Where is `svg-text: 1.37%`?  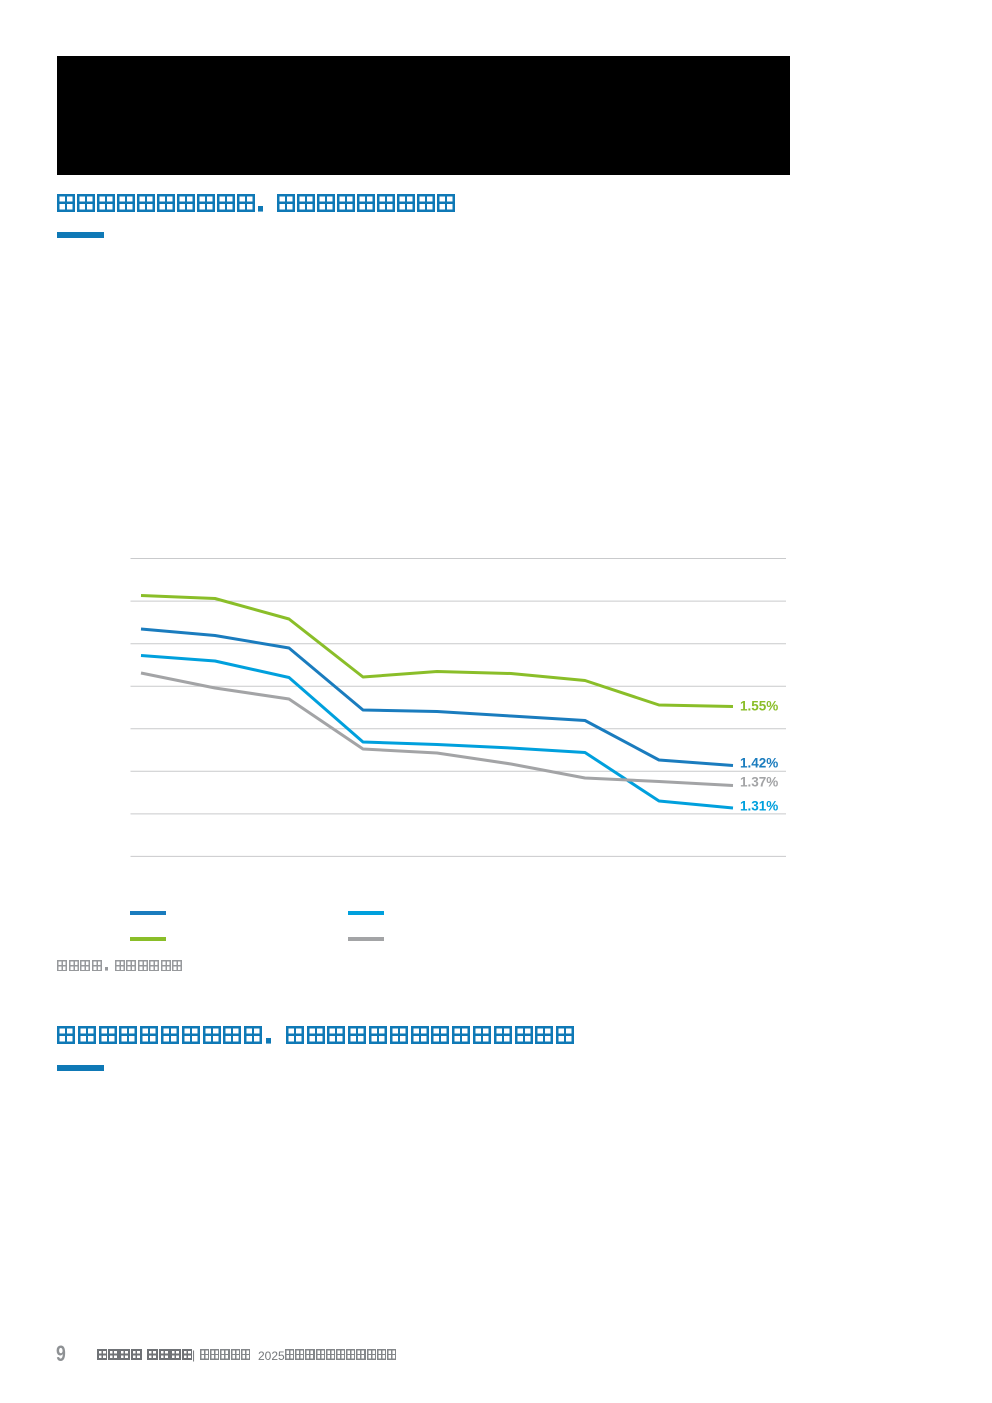
svg-text: 1.37% is located at coordinates (759, 782).